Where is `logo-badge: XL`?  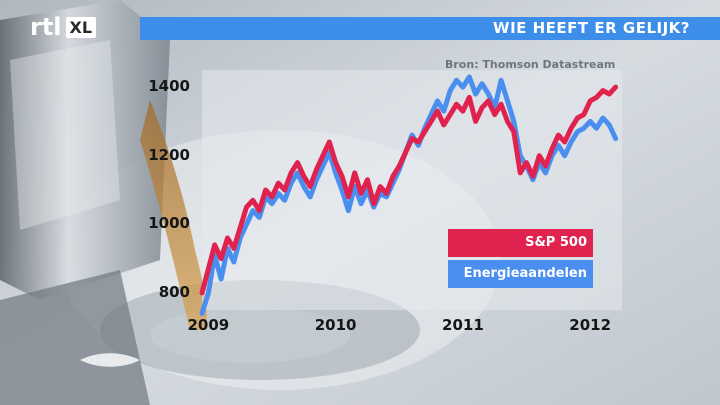 logo-badge: XL is located at coordinates (81, 27).